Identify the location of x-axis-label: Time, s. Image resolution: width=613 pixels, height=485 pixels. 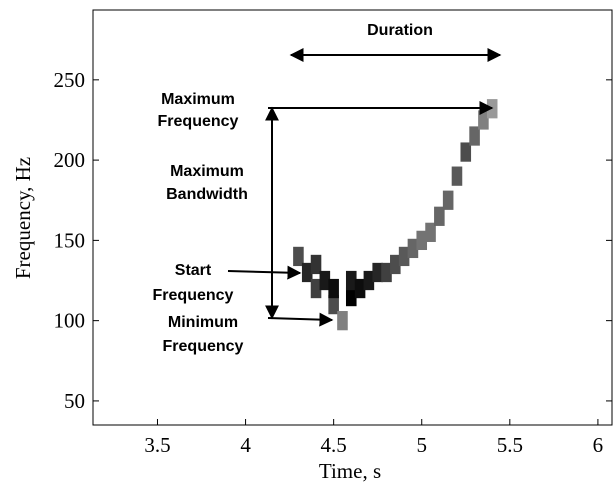
(350, 471).